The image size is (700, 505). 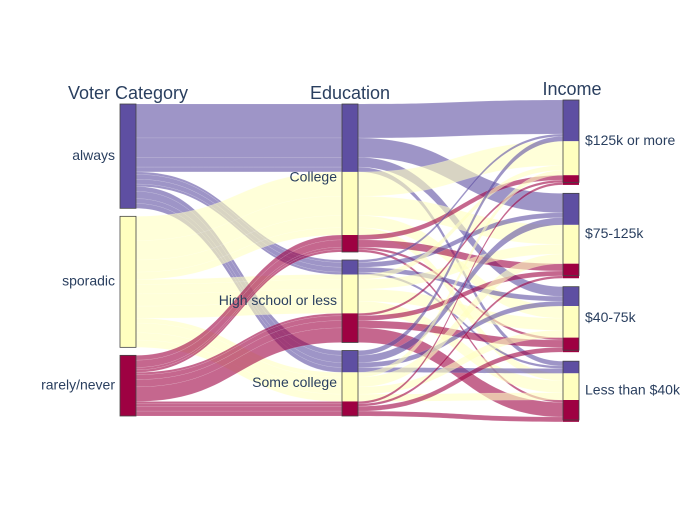 I want to click on node-125k-or-more, so click(x=571, y=142).